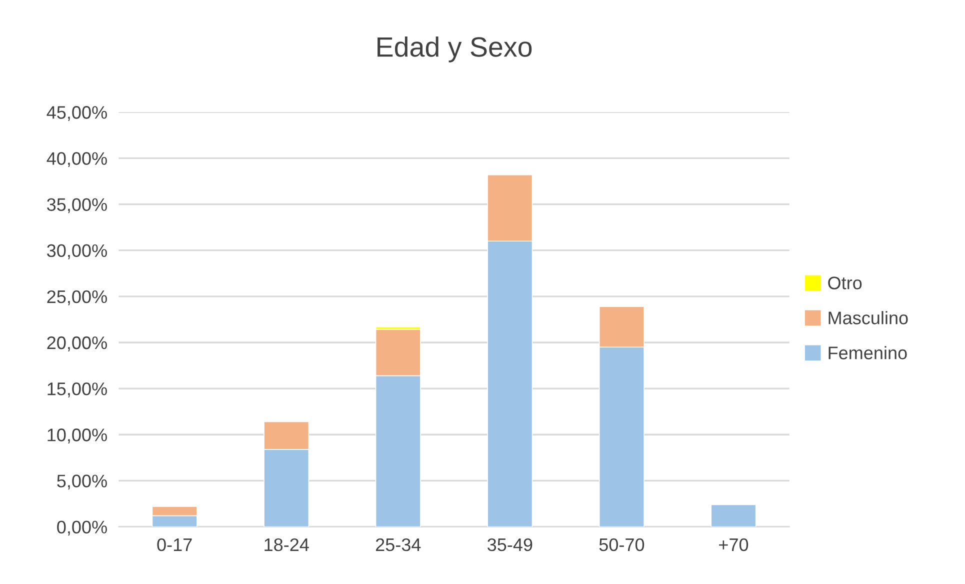 This screenshot has width=965, height=584. What do you see at coordinates (455, 49) in the screenshot?
I see `chart-title: Edad y Sexo` at bounding box center [455, 49].